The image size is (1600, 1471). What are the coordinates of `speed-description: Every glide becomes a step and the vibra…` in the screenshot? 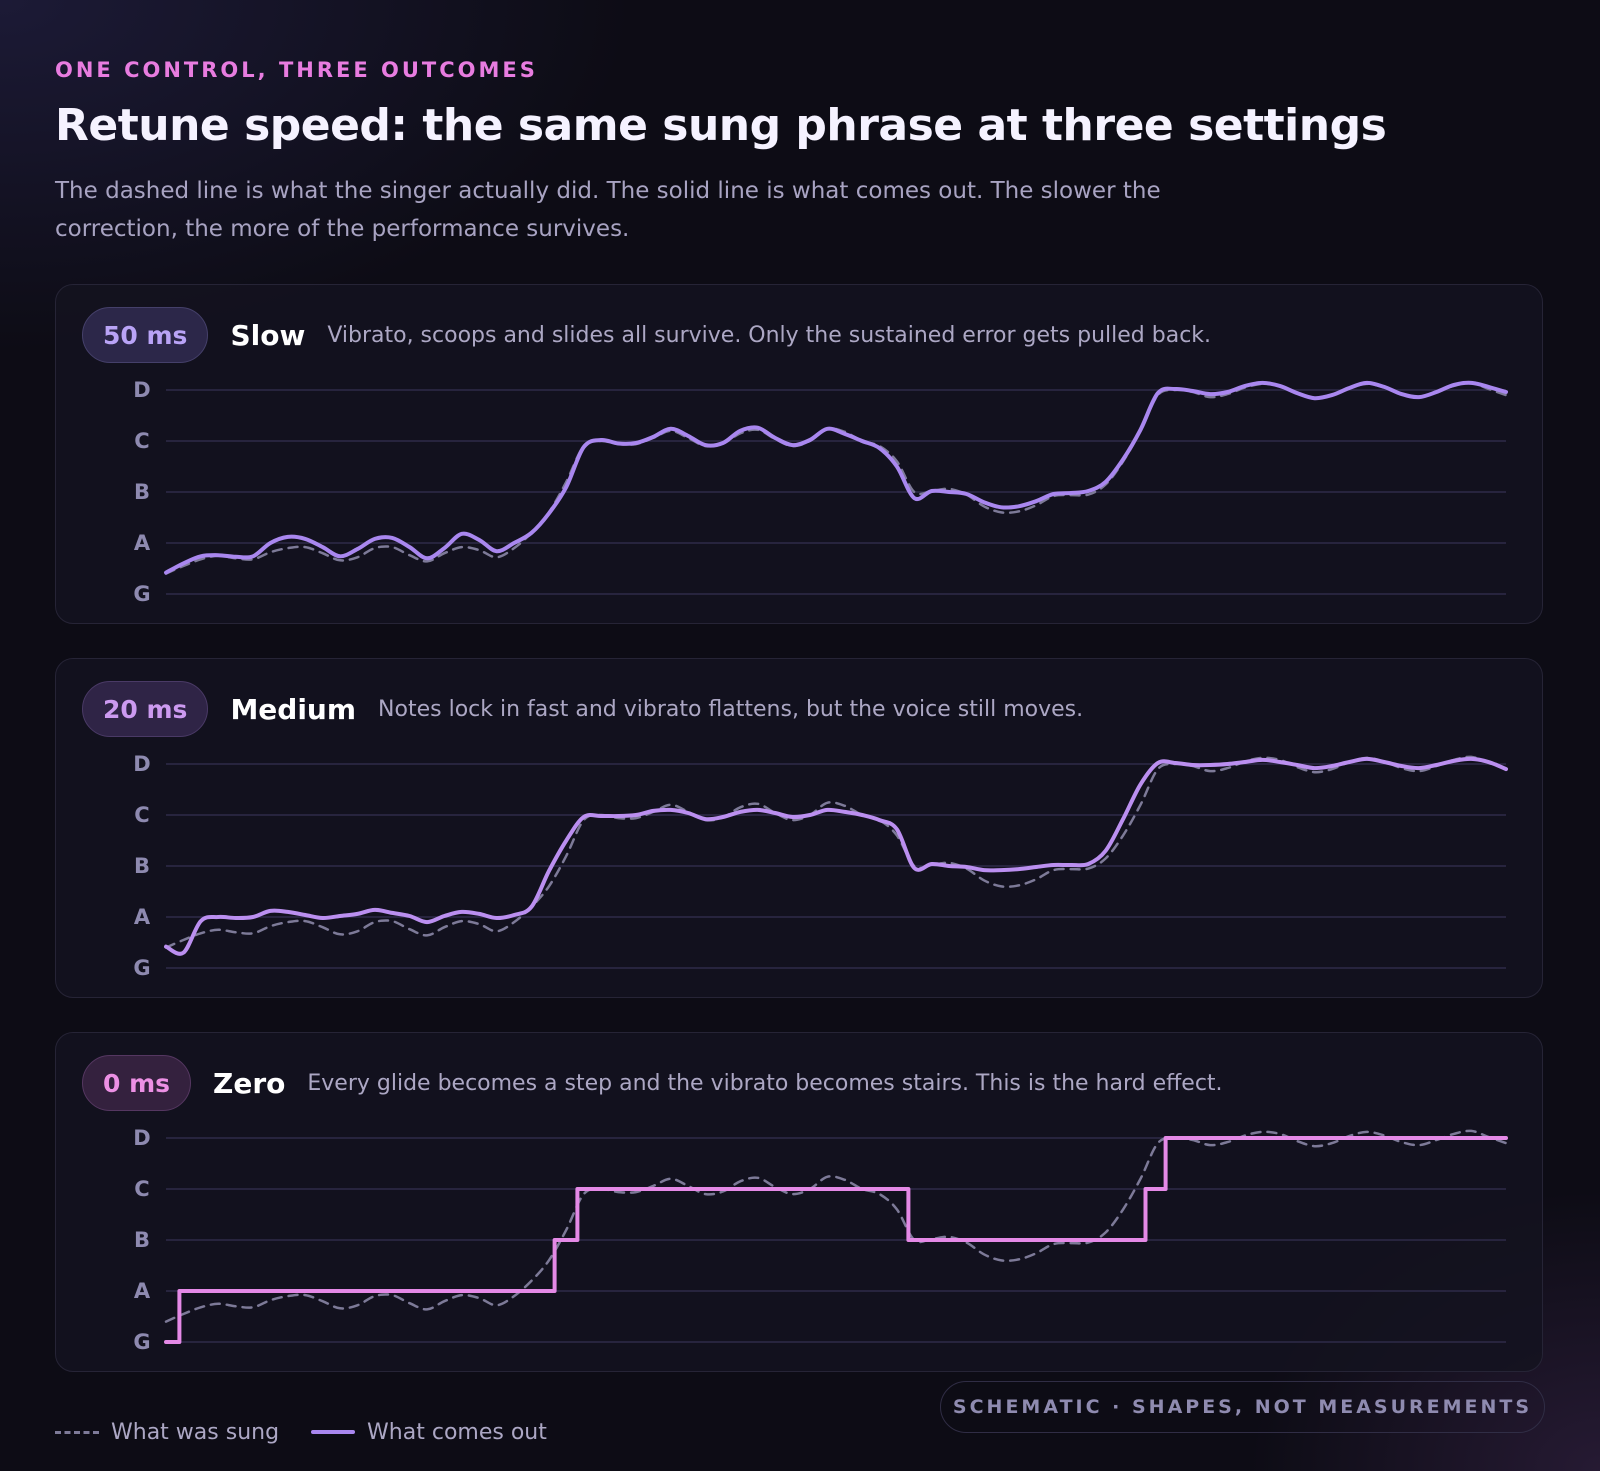 It's located at (765, 1083).